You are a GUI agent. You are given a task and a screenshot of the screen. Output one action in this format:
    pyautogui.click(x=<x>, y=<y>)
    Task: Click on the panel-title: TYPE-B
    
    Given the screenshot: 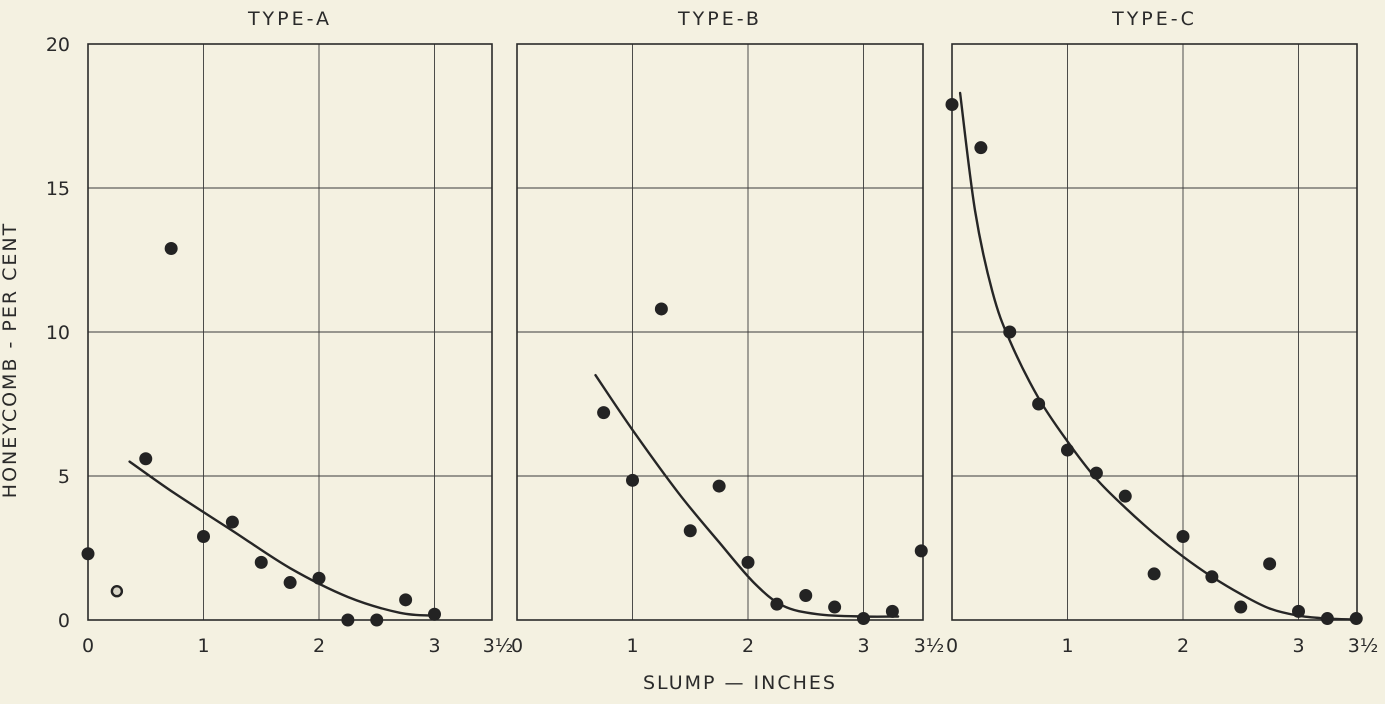 What is the action you would take?
    pyautogui.click(x=719, y=19)
    